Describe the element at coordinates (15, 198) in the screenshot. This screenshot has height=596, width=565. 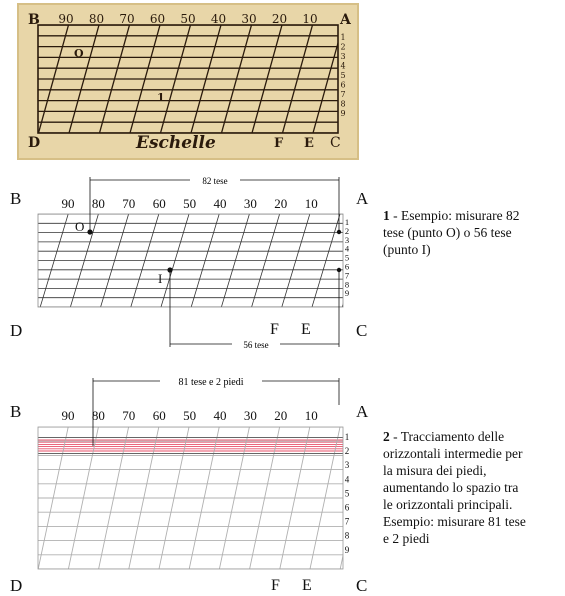
I see `diagram-1-corner-b: B` at that location.